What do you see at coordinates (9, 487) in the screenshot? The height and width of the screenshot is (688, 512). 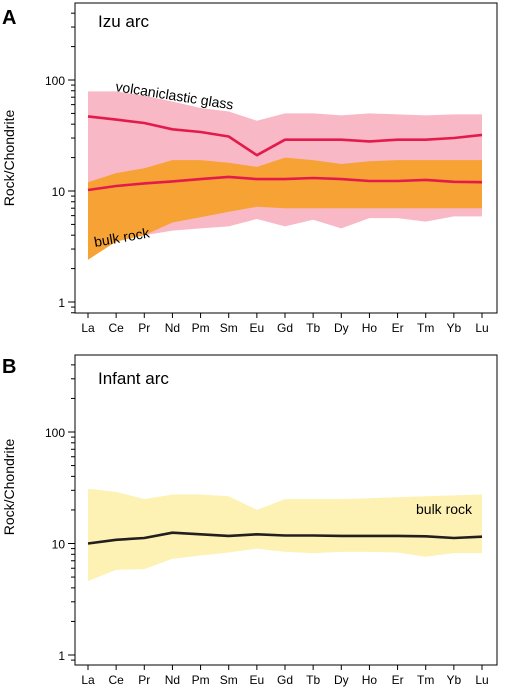 I see `panel-b-ylabel: Rock/Chondrite` at bounding box center [9, 487].